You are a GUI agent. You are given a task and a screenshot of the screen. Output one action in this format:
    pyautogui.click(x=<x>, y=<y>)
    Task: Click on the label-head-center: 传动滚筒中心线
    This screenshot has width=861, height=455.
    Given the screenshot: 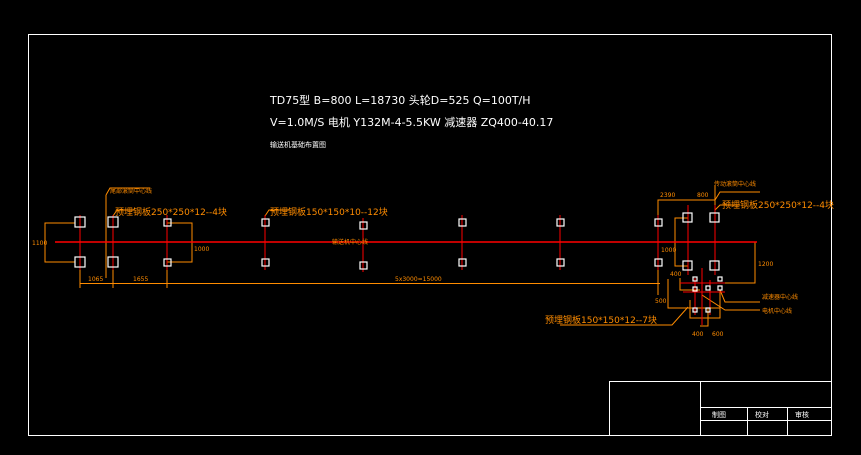 What is the action you would take?
    pyautogui.click(x=735, y=184)
    